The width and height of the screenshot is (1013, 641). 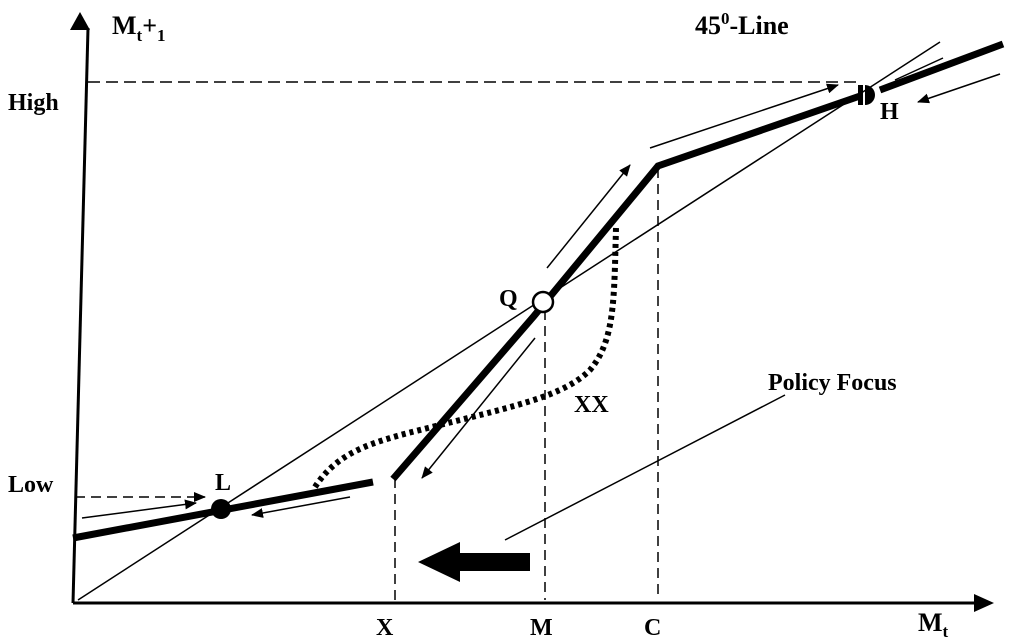 What do you see at coordinates (301, 507) in the screenshot?
I see `arrow-to-low-from-x` at bounding box center [301, 507].